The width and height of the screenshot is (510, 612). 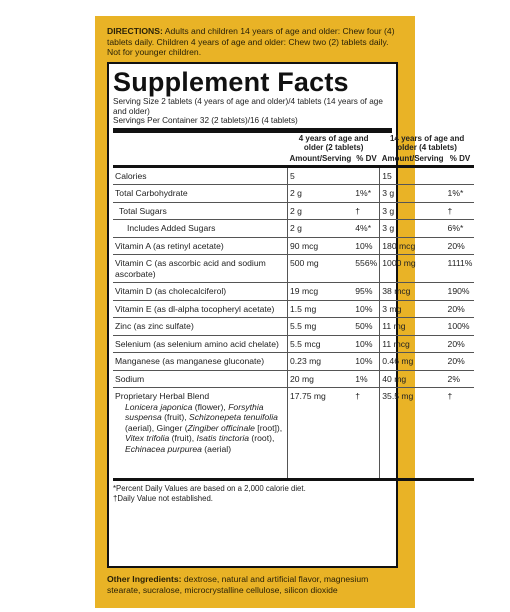 What do you see at coordinates (171, 291) in the screenshot?
I see `nutrient-name: Vitamin D (as cholecalciferol)` at bounding box center [171, 291].